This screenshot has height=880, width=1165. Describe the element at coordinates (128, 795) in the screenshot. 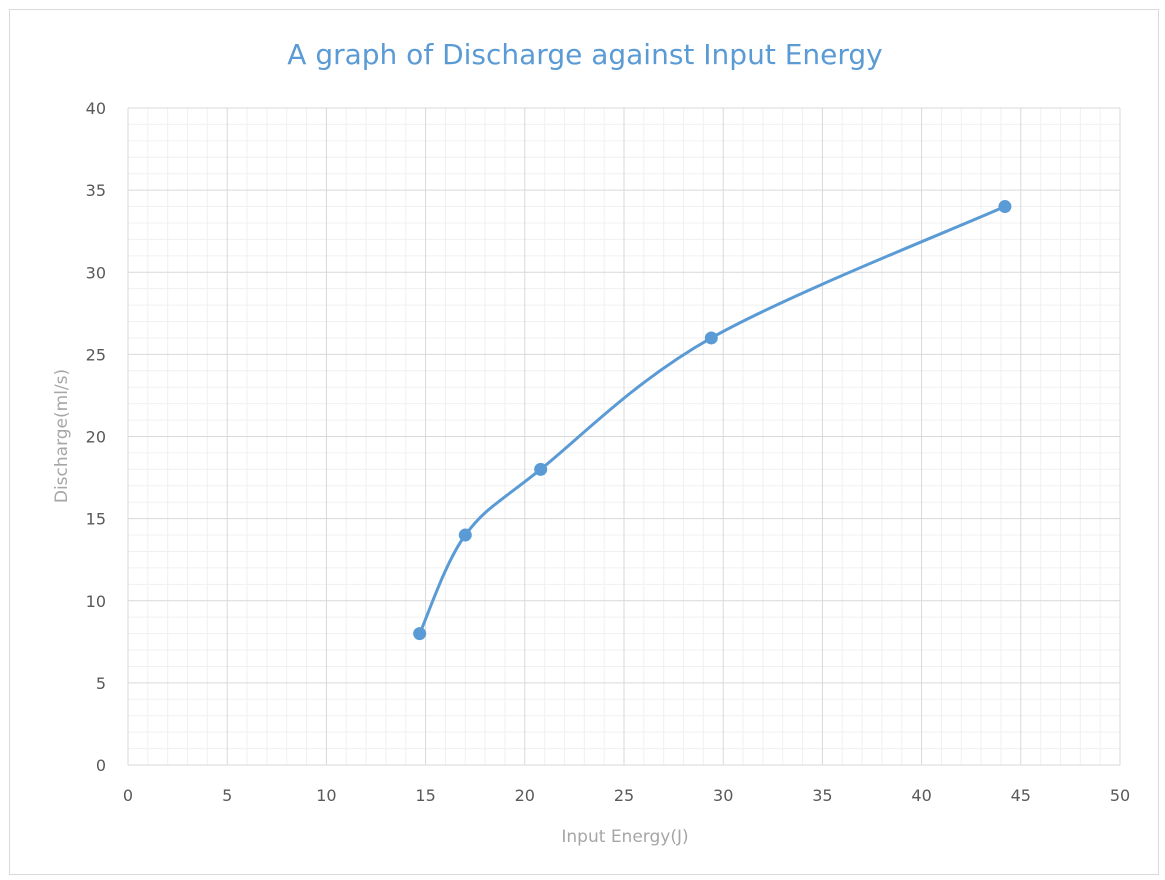

I see `x-tick-label: 0` at that location.